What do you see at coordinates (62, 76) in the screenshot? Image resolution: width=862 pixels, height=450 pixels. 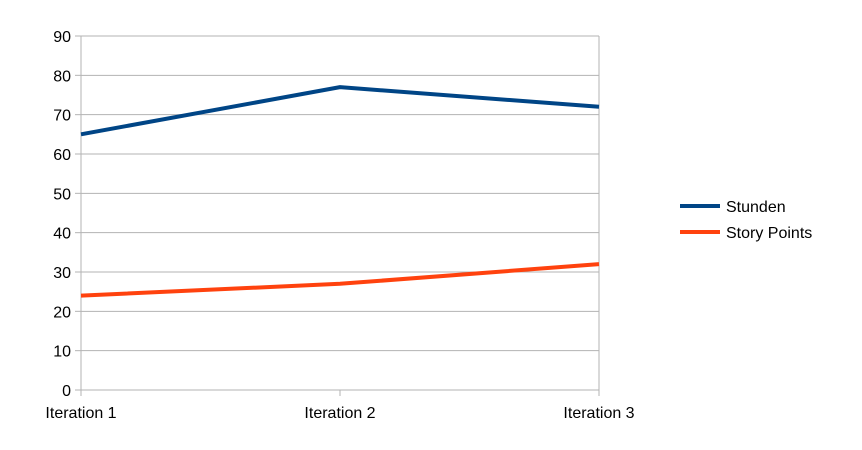 I see `y-tick-label: 80` at bounding box center [62, 76].